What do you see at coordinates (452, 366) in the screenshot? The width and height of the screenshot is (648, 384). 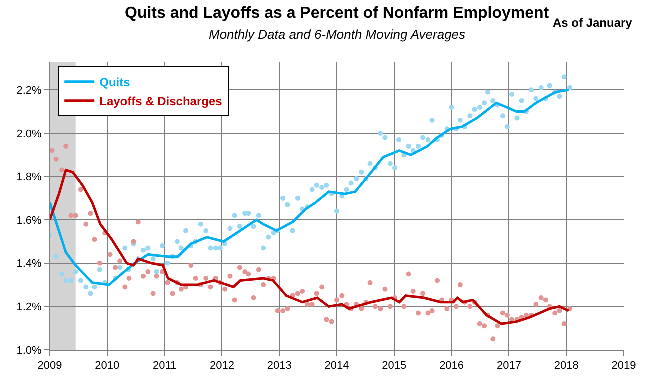 I see `x-tick-label: 2016` at bounding box center [452, 366].